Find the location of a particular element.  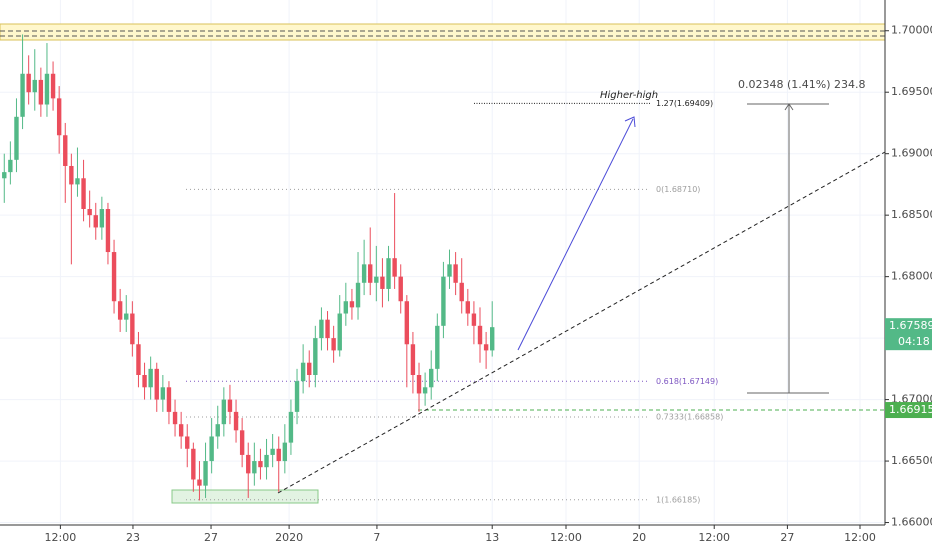

fib-label: 1.27(1.69409) is located at coordinates (684, 103).